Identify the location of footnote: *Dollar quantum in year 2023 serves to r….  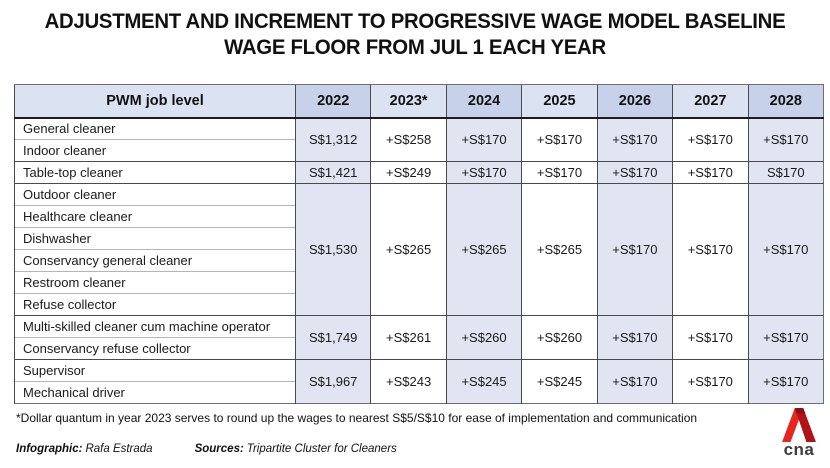
(357, 418).